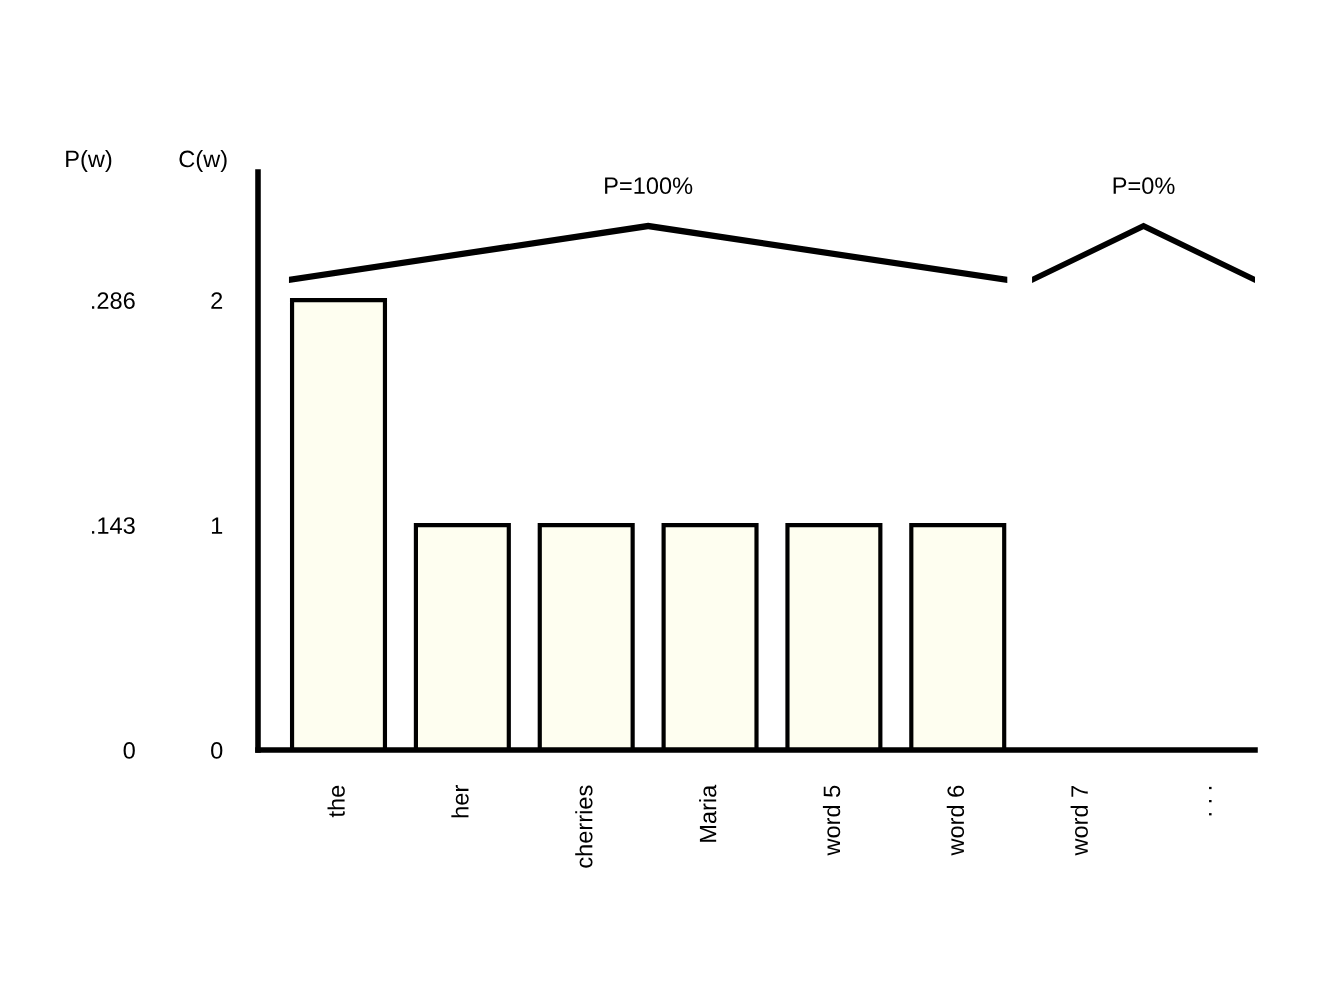 This screenshot has height=987, width=1325. What do you see at coordinates (217, 300) in the screenshot?
I see `y-tick-label: 2` at bounding box center [217, 300].